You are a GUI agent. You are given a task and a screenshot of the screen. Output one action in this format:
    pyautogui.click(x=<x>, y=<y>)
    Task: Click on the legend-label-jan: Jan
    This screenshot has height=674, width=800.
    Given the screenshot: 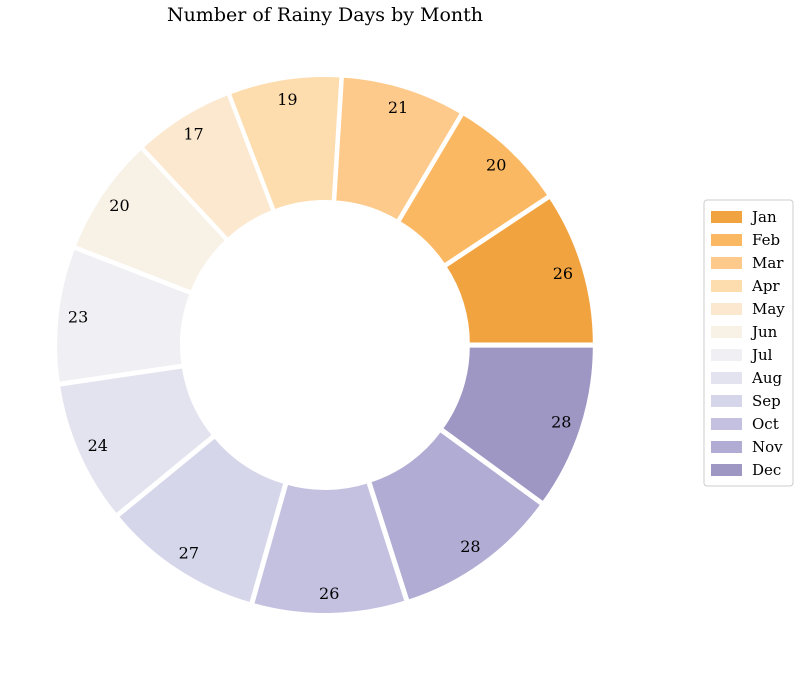 What is the action you would take?
    pyautogui.click(x=763, y=217)
    